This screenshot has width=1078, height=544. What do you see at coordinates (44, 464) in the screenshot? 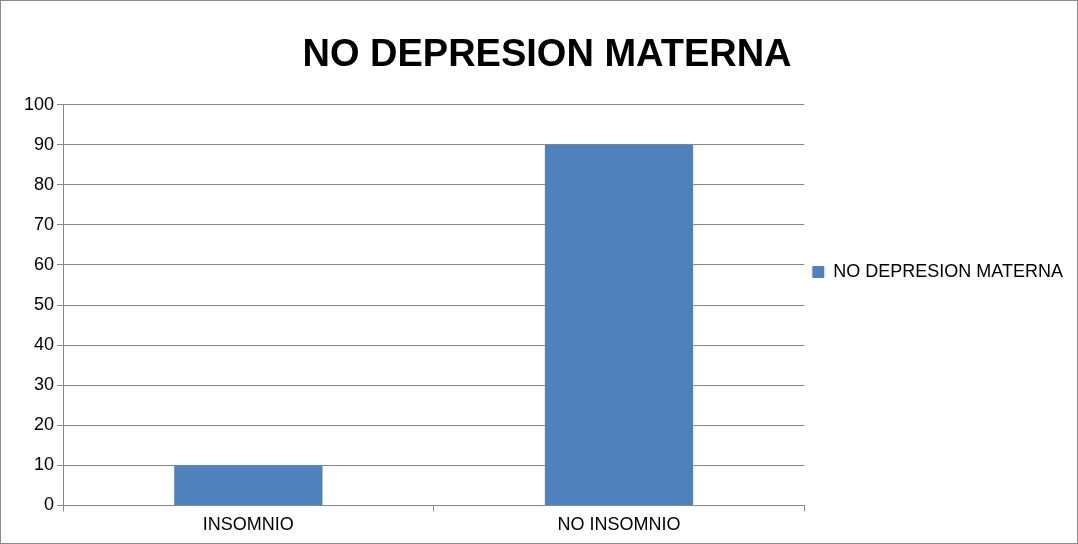
I see `y-tick-label: 10` at bounding box center [44, 464].